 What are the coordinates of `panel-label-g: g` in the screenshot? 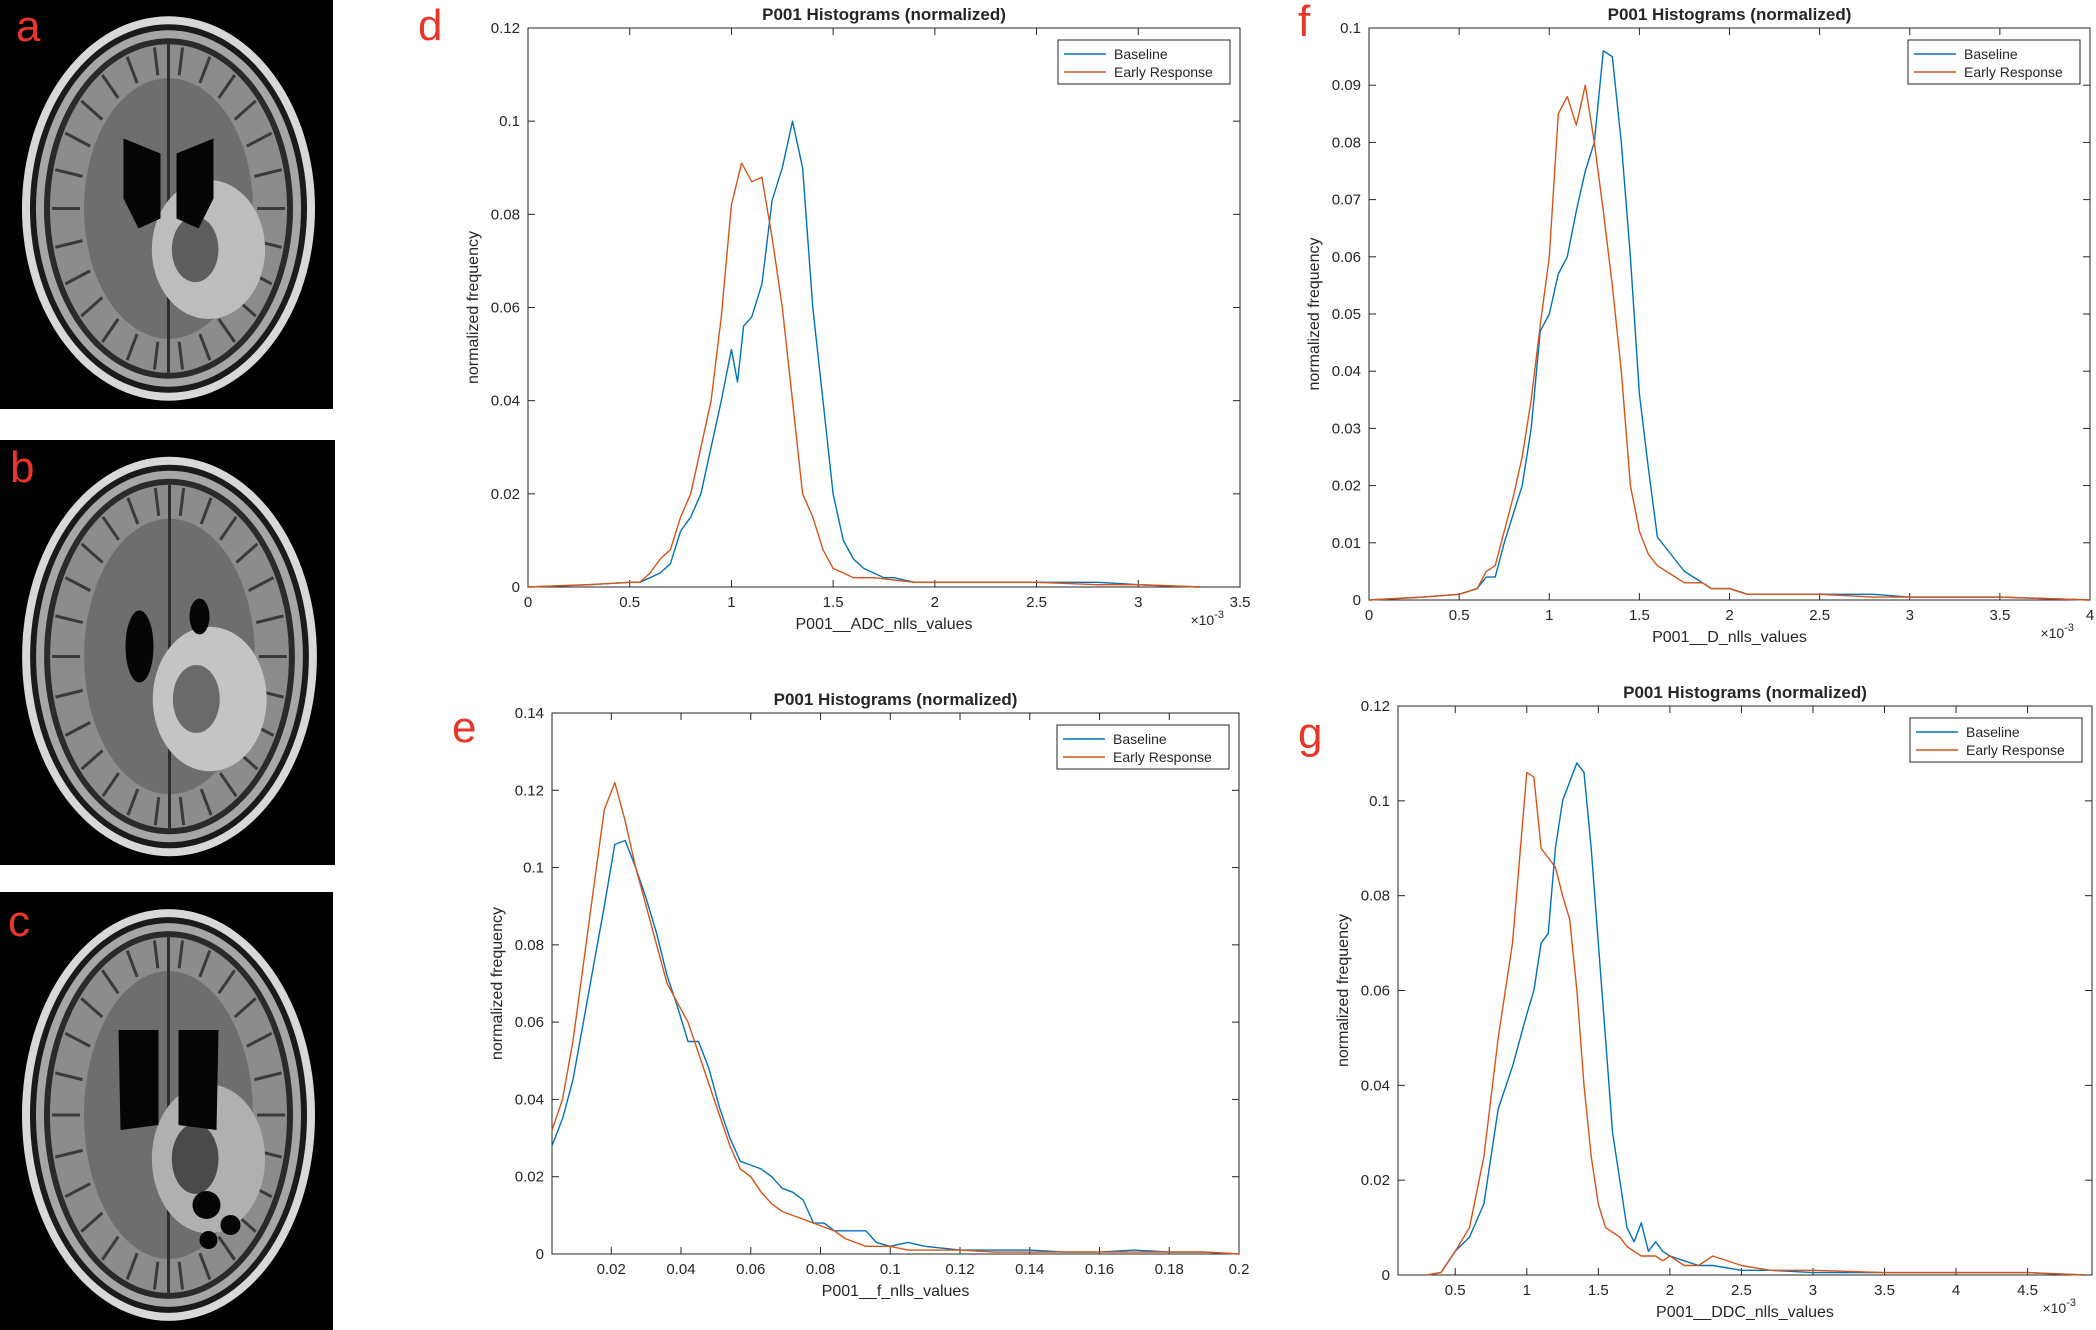 It's located at (1310, 733).